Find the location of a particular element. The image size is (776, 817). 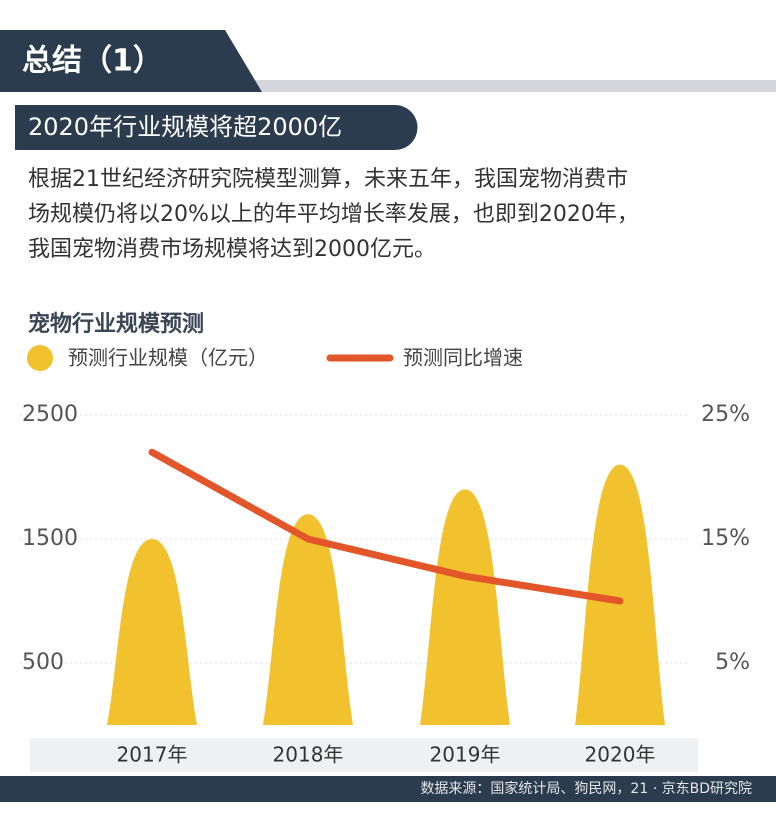

x-tick-label: 2020年 is located at coordinates (620, 755).